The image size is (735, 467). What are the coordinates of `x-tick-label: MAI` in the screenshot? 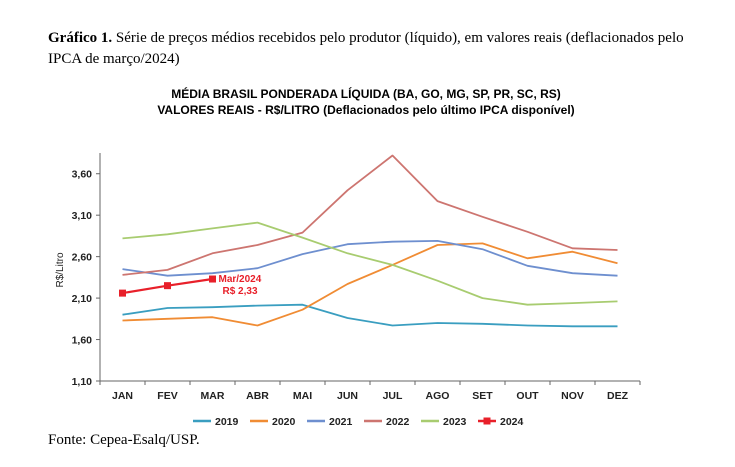 It's located at (302, 396).